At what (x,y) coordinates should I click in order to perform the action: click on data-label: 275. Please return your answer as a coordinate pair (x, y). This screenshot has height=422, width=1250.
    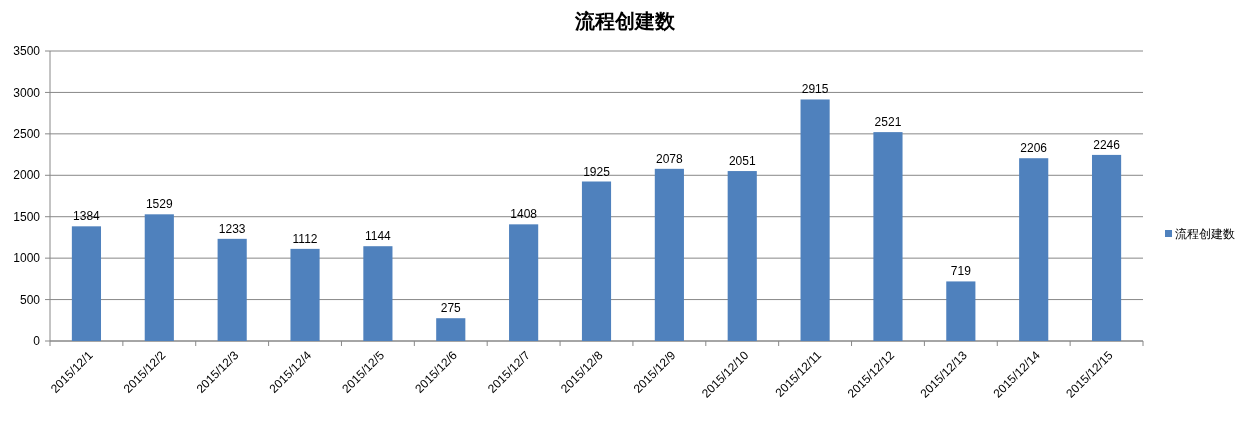
    Looking at the image, I should click on (451, 308).